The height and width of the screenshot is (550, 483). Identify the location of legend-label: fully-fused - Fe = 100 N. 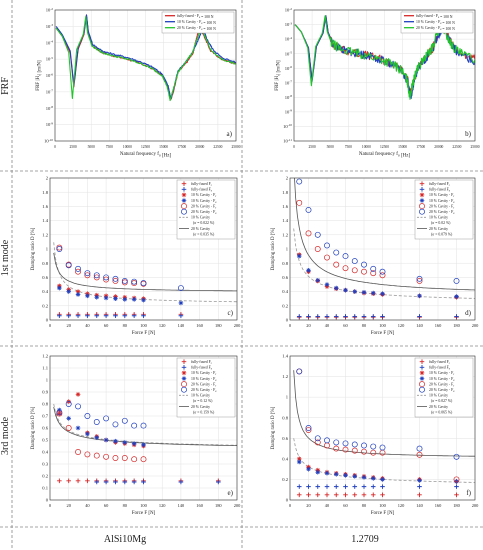
(195, 16).